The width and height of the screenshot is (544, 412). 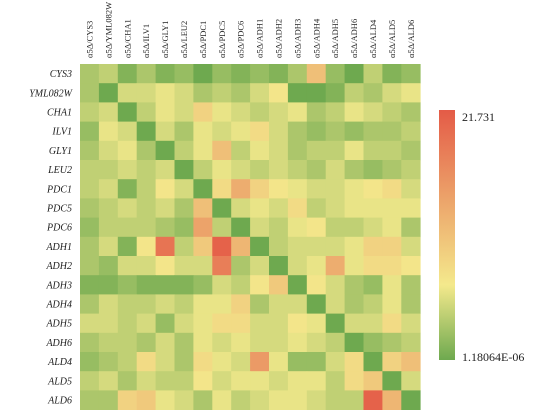 What do you see at coordinates (222, 39) in the screenshot?
I see `column-label: α5Δ/PDC5` at bounding box center [222, 39].